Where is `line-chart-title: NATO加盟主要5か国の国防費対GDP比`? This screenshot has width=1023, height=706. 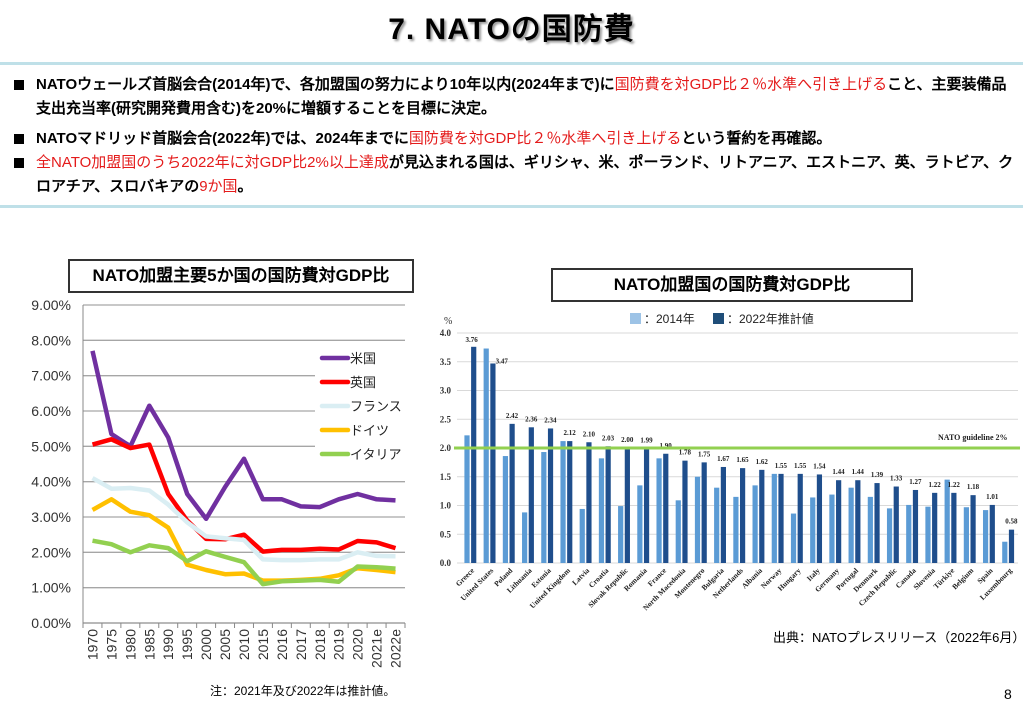 line-chart-title: NATO加盟主要5か国の国防費対GDP比 is located at coordinates (241, 276).